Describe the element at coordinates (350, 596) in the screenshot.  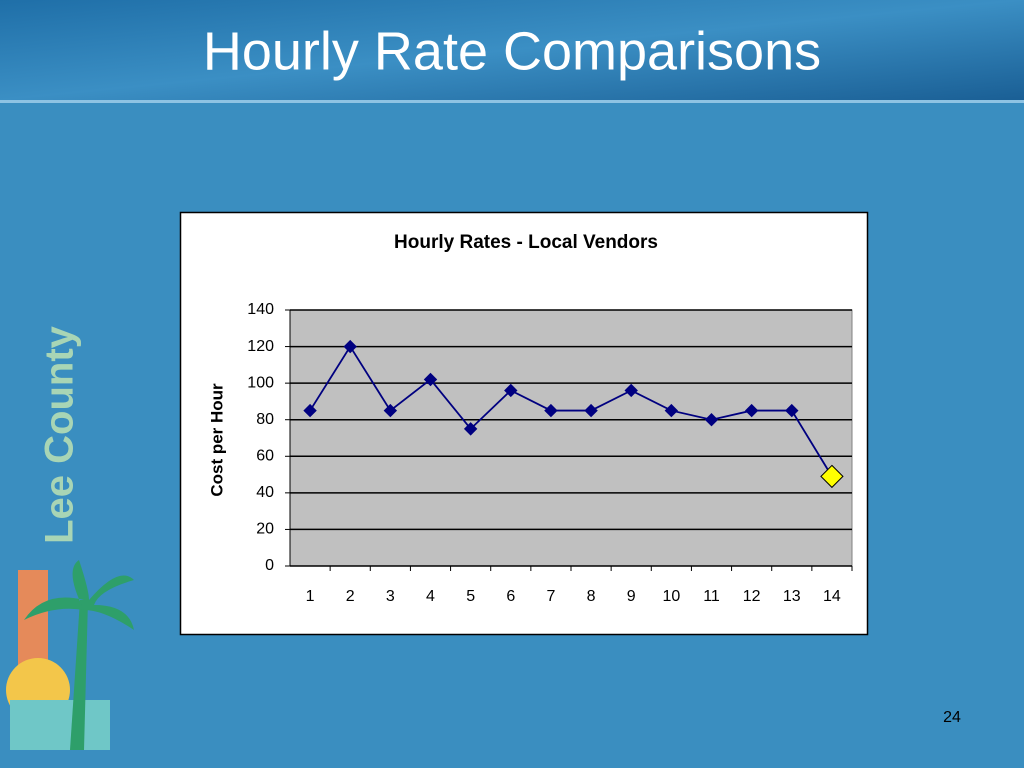
I see `x-tick-label: 2` at that location.